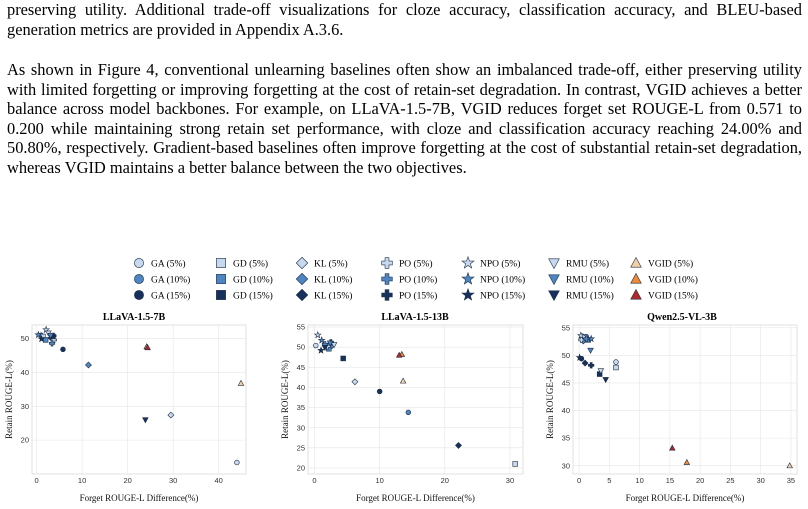 This screenshot has height=509, width=808. Describe the element at coordinates (25, 440) in the screenshot. I see `y-tick-label: 20` at that location.